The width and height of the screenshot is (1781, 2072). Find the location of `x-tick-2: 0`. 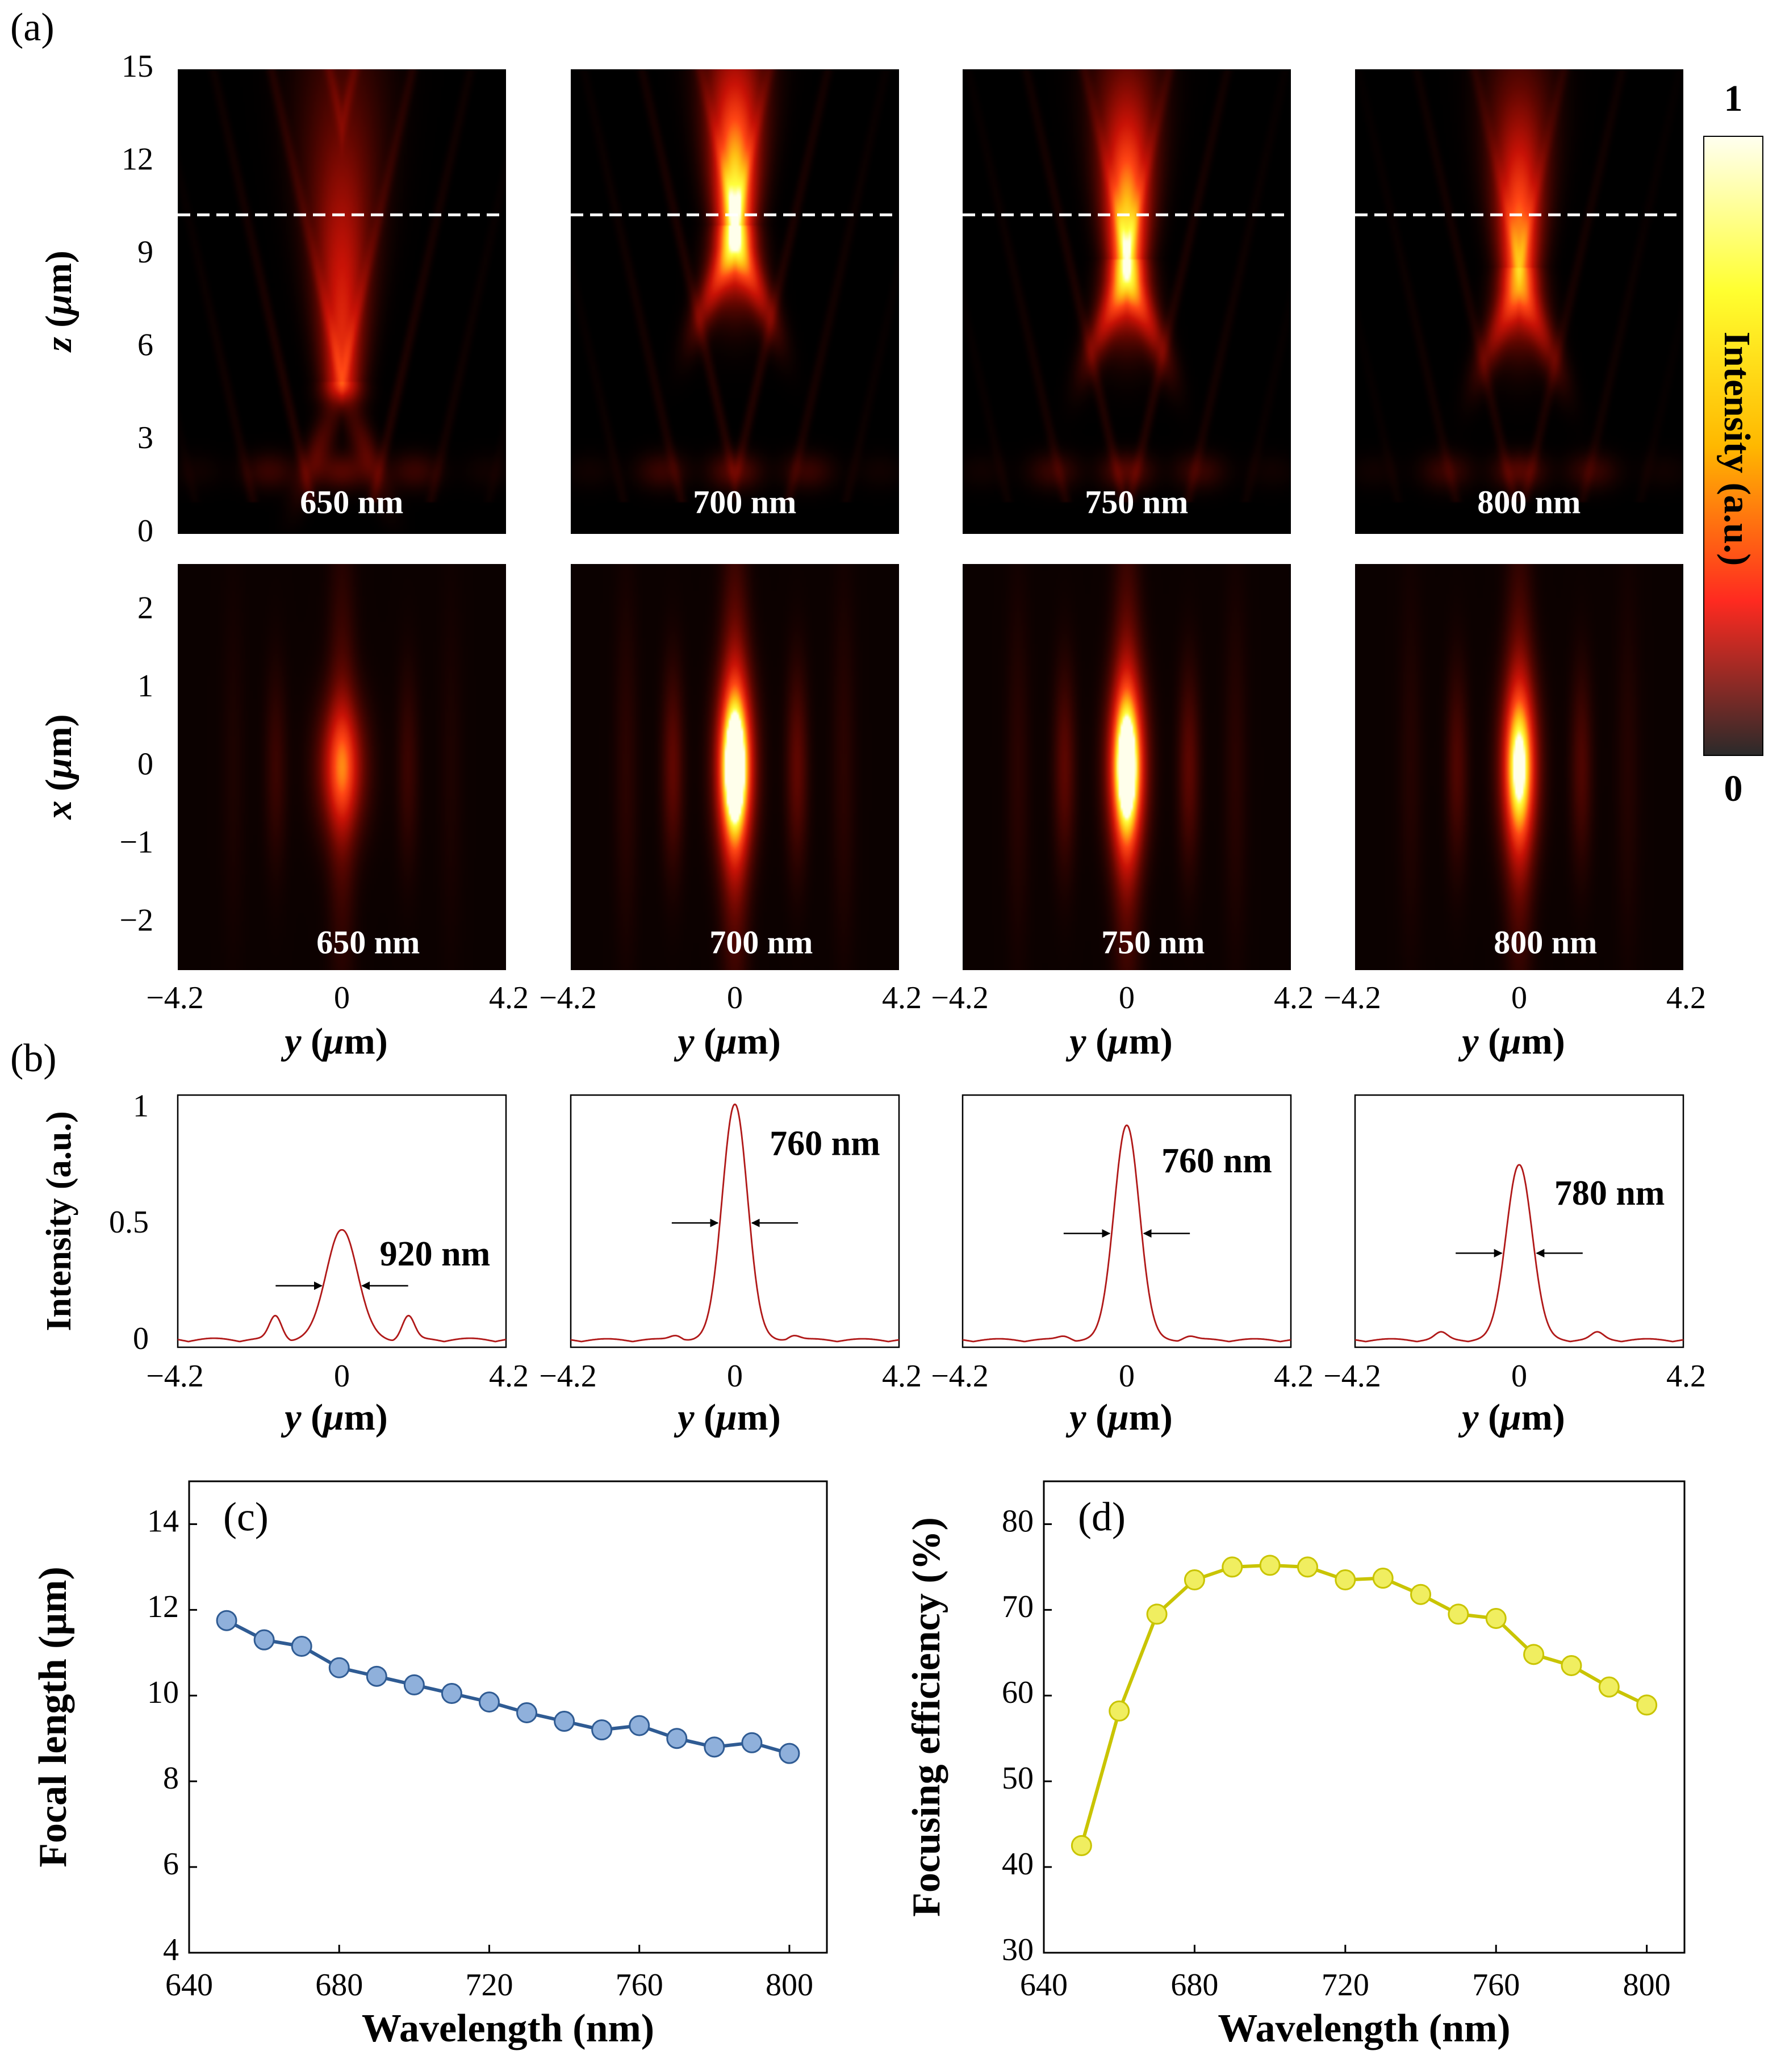

x-tick-2: 0 is located at coordinates (145, 764).